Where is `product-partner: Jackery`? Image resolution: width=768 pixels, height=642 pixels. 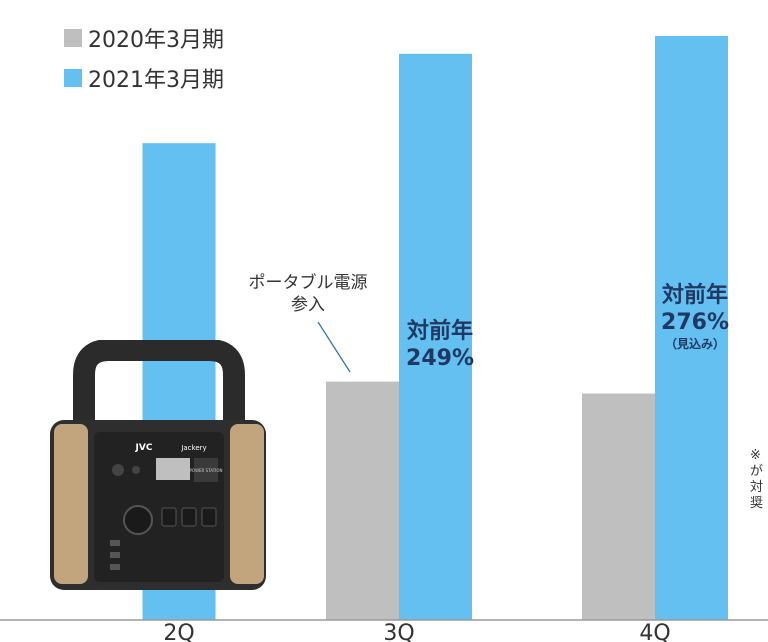 product-partner: Jackery is located at coordinates (193, 448).